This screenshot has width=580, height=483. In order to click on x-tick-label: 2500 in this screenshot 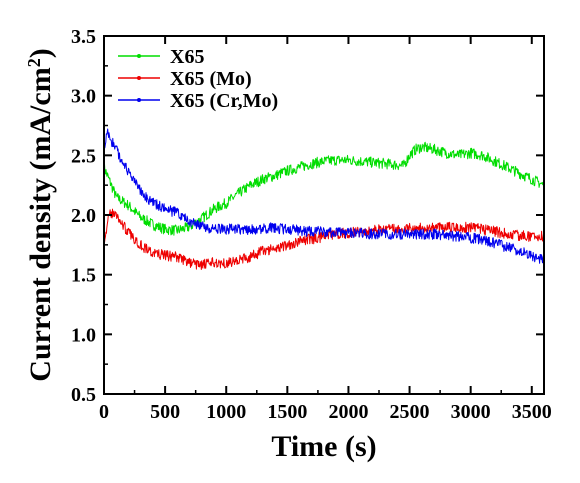, I will do `click(410, 412)`.